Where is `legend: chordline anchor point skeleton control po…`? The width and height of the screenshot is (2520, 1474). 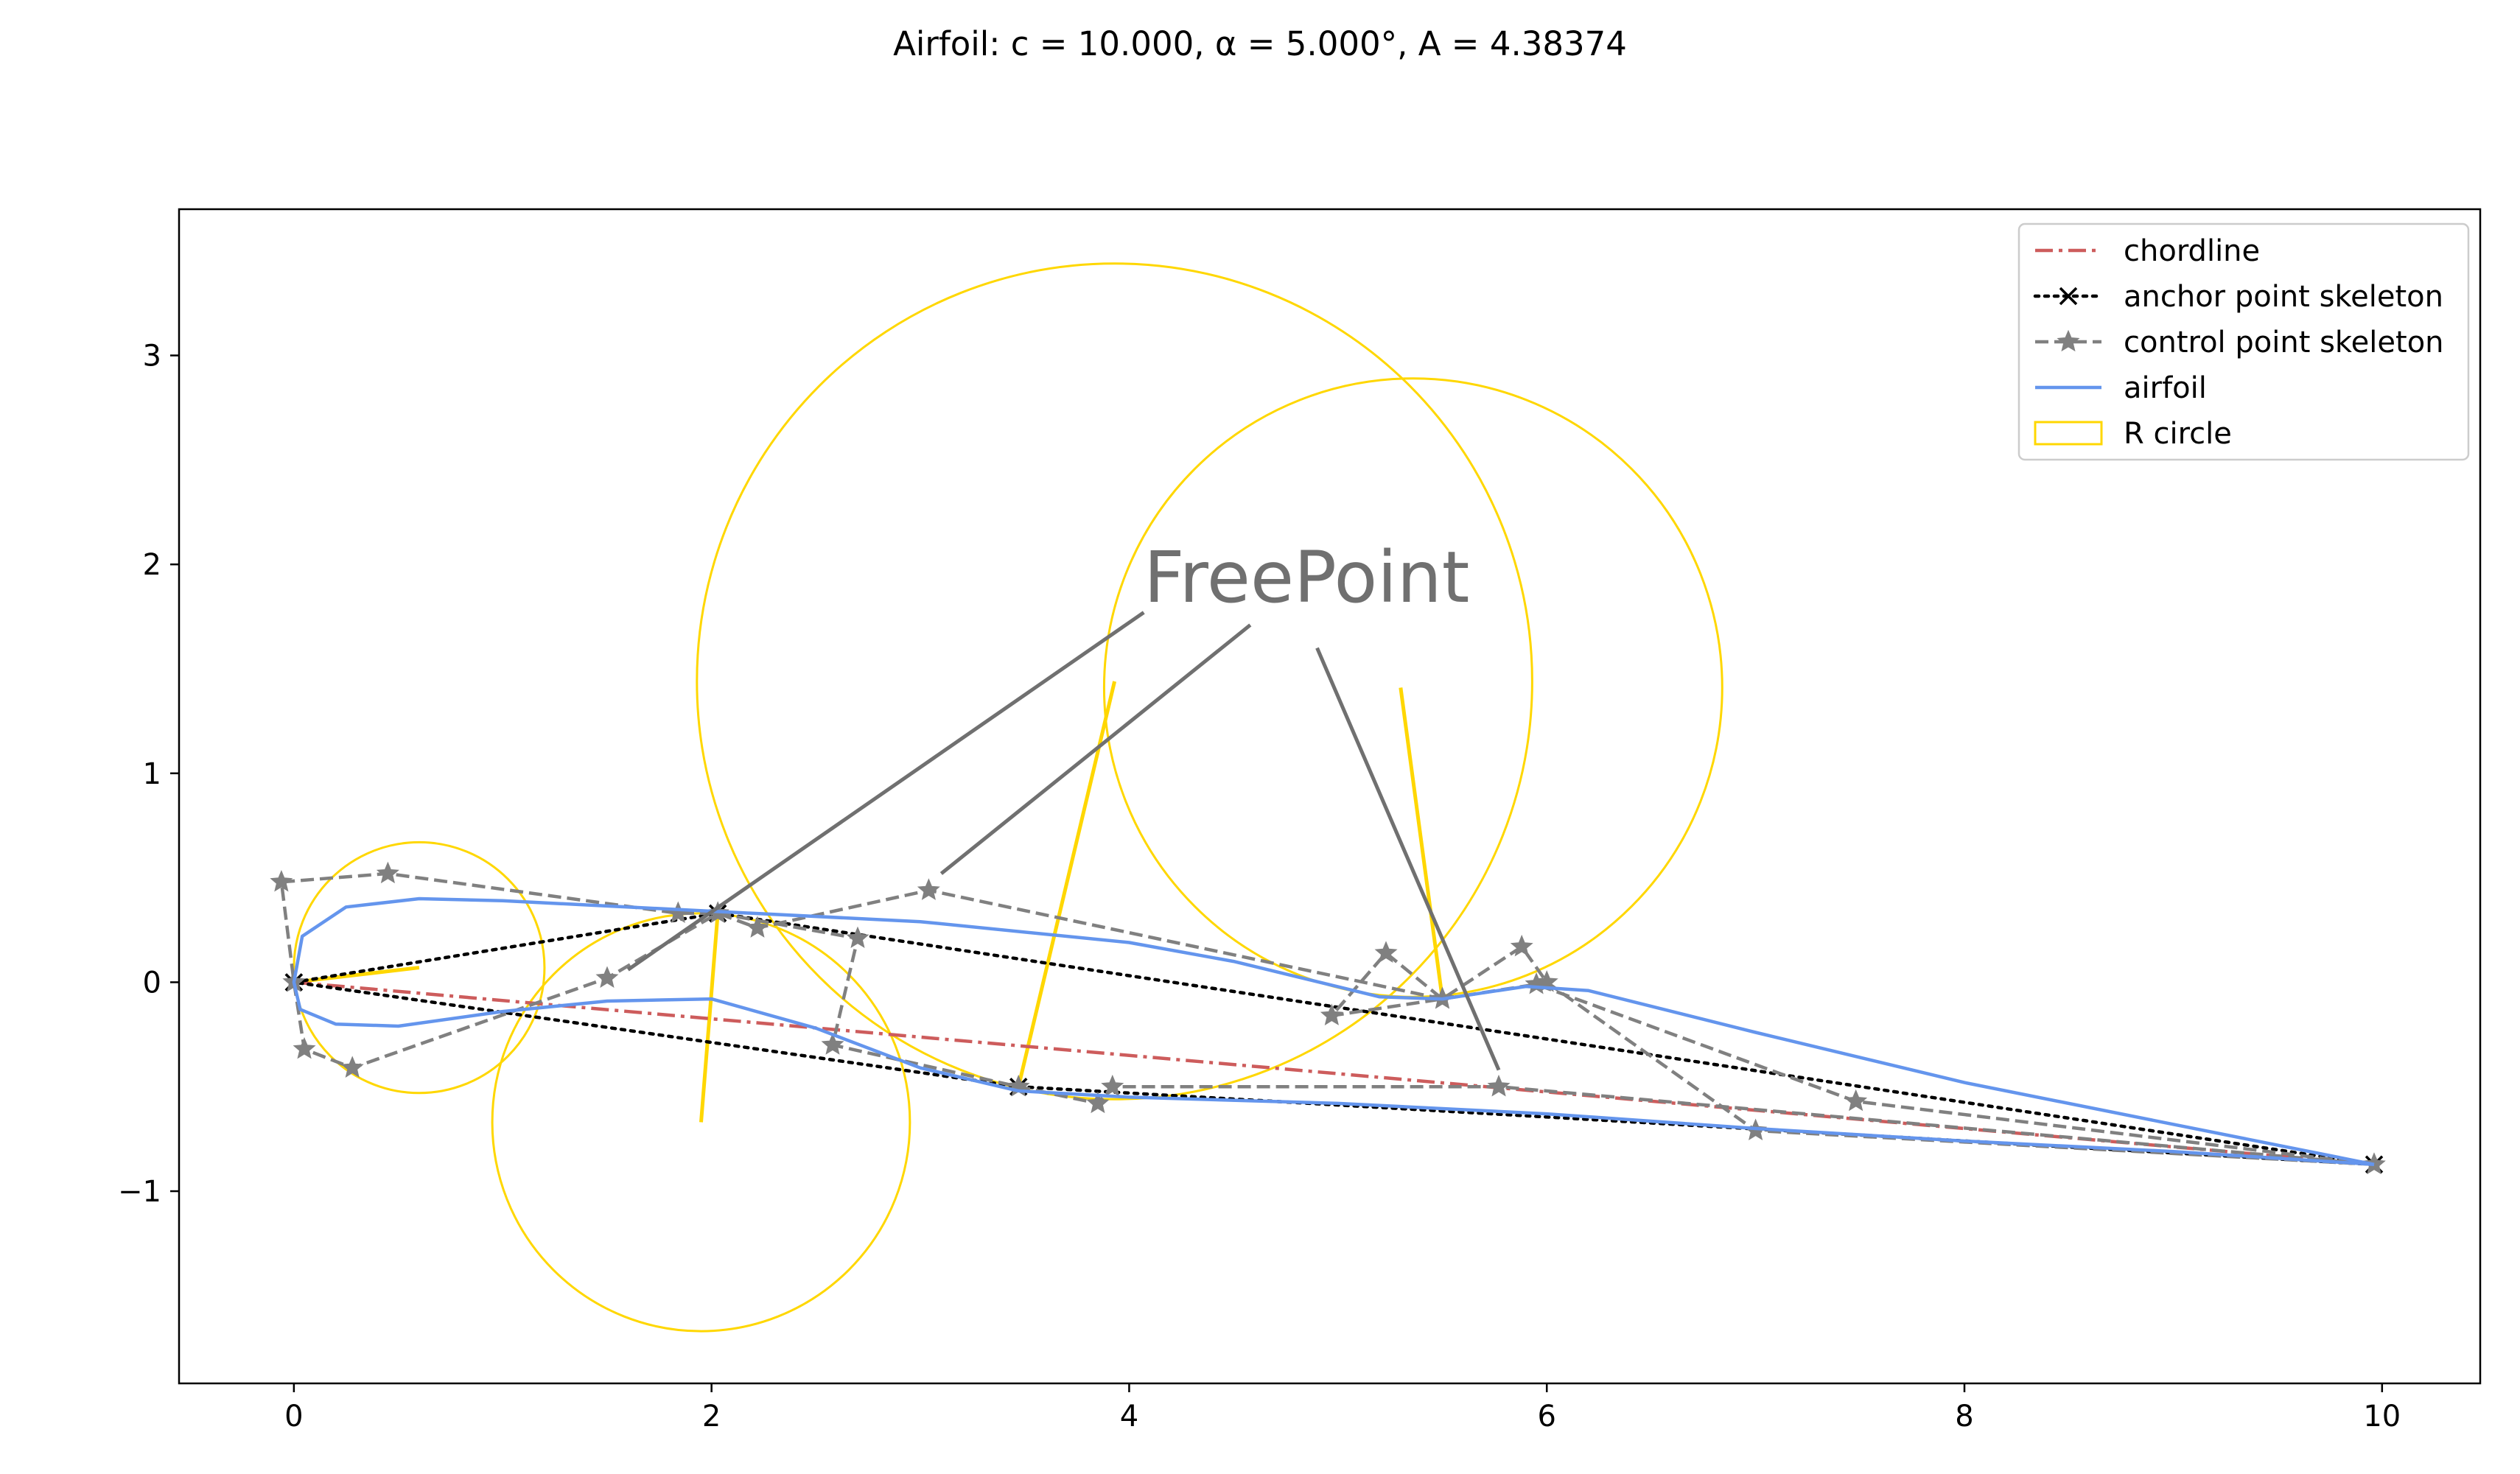
legend: chordline anchor point skeleton control po… is located at coordinates (2243, 341).